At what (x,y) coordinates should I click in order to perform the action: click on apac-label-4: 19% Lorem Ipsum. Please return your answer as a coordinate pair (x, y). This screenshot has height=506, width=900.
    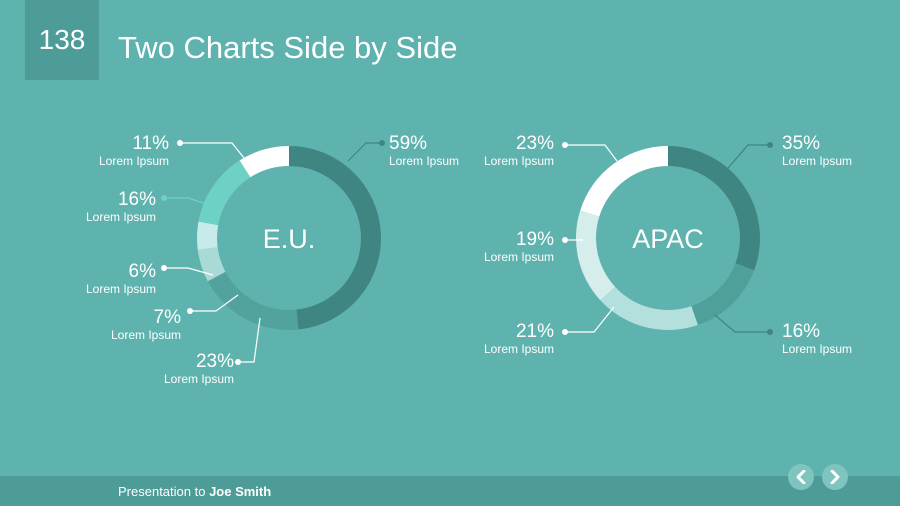
    Looking at the image, I should click on (514, 246).